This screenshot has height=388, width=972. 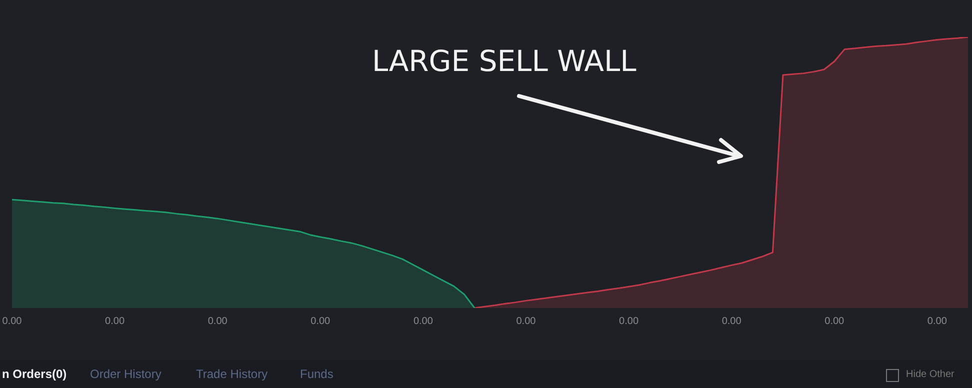 I want to click on text: Hide Other, so click(x=930, y=374).